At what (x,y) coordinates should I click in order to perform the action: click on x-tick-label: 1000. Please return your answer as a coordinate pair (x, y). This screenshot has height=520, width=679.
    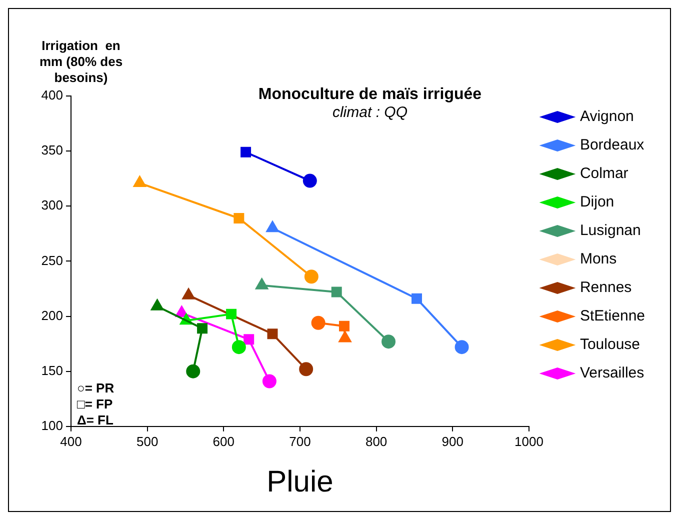
    Looking at the image, I should click on (529, 441).